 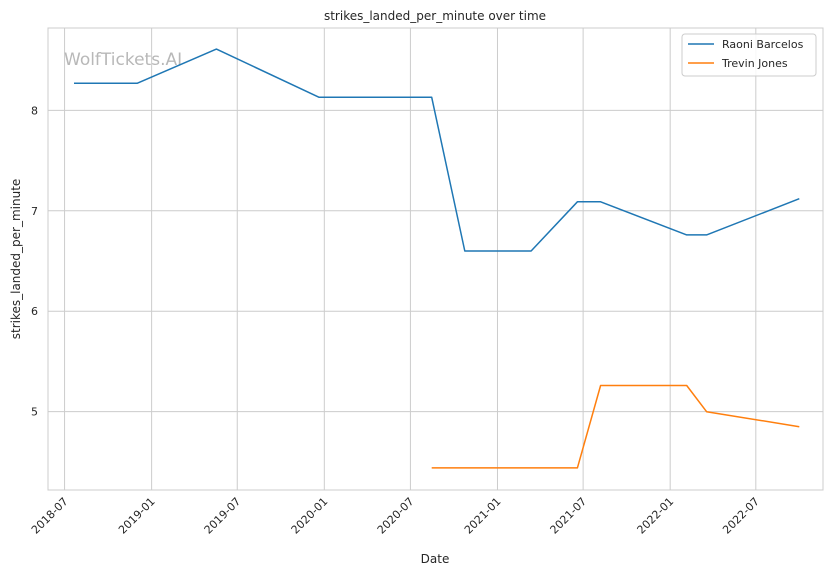 I want to click on legend: Raoni Barcelos Trevin Jones, so click(x=749, y=55).